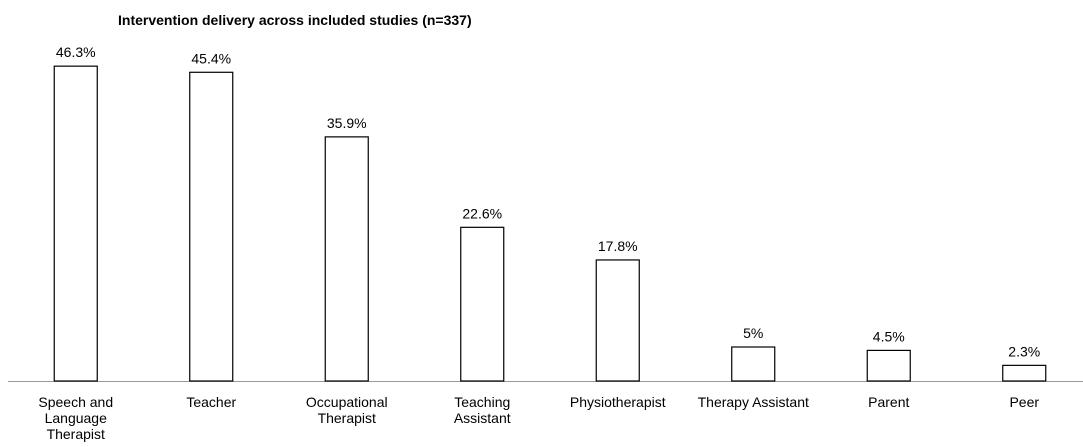 The width and height of the screenshot is (1083, 447). Describe the element at coordinates (211, 58) in the screenshot. I see `data-label: 45.4%` at that location.